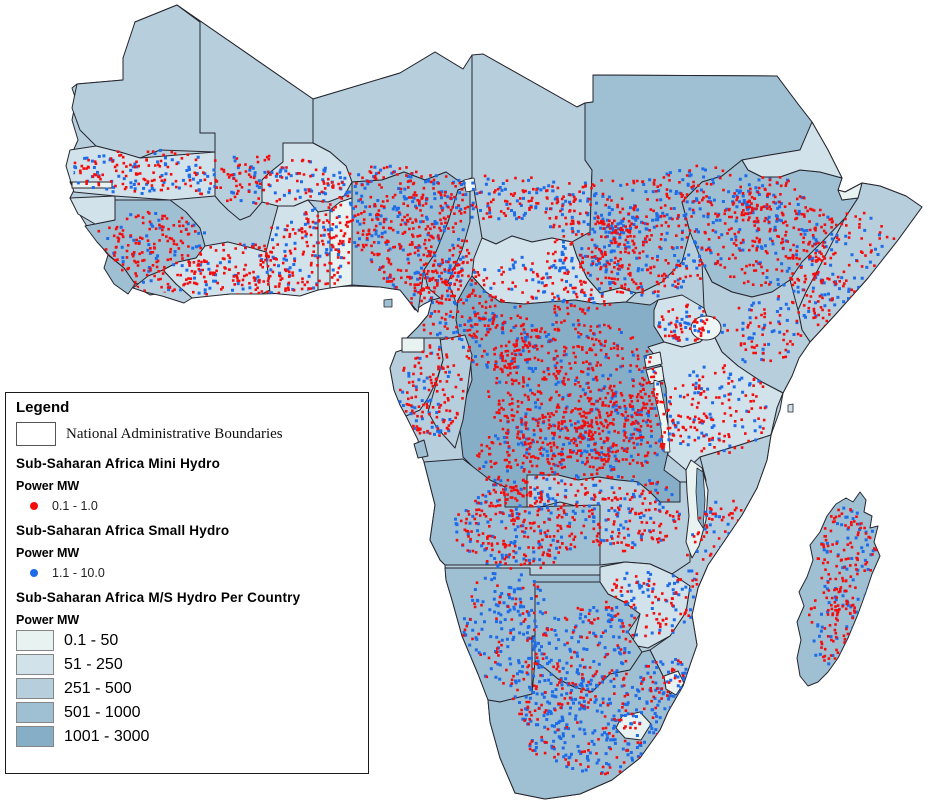 This screenshot has width=927, height=808. I want to click on country-hydro-power-label: Power MW, so click(48, 620).